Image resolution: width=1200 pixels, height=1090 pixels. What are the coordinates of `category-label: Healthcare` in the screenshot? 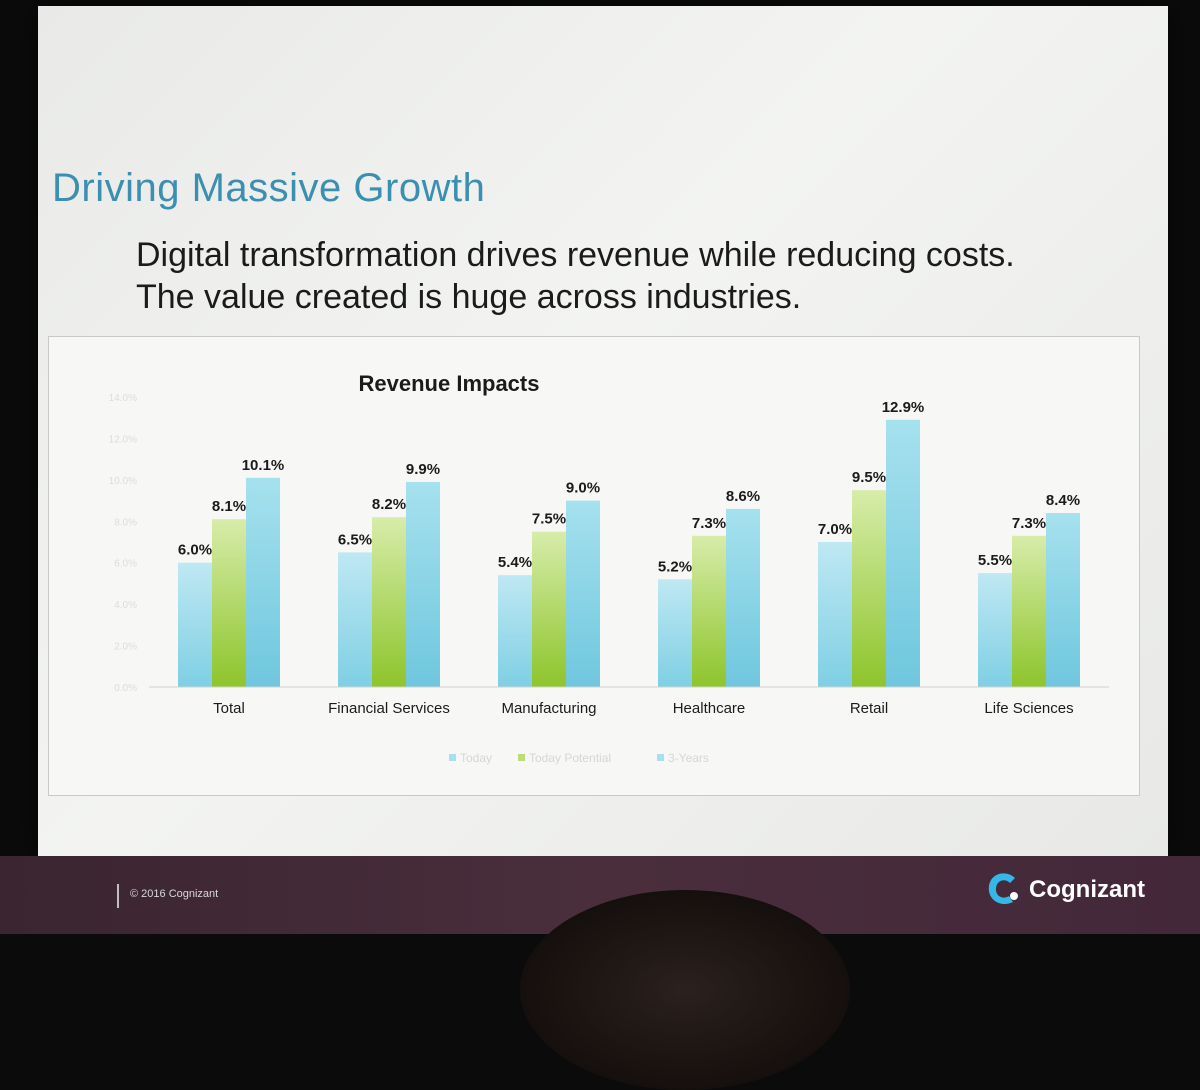 It's located at (709, 708).